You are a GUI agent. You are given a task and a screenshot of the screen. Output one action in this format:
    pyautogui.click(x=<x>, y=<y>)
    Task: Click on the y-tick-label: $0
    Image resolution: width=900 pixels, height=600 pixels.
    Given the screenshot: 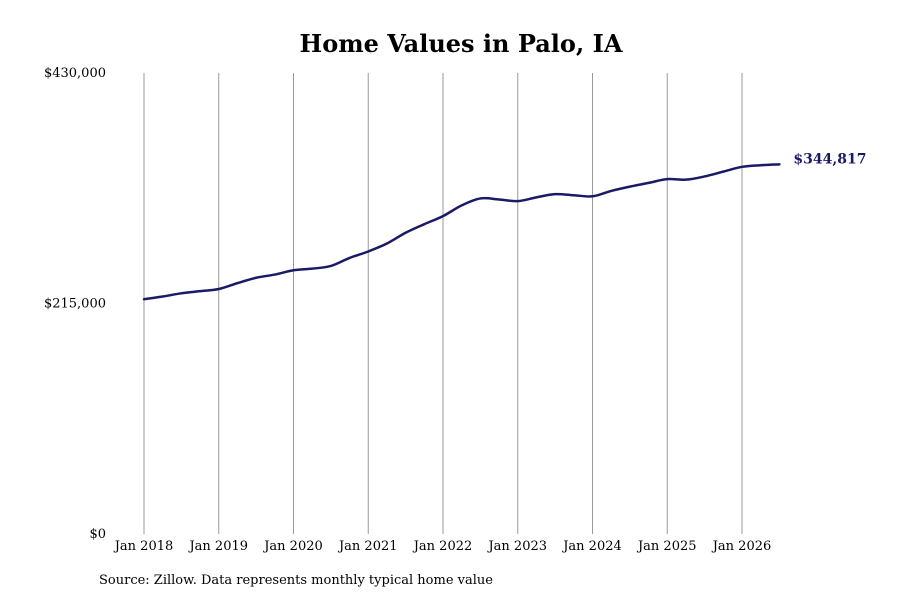 What is the action you would take?
    pyautogui.click(x=97, y=534)
    